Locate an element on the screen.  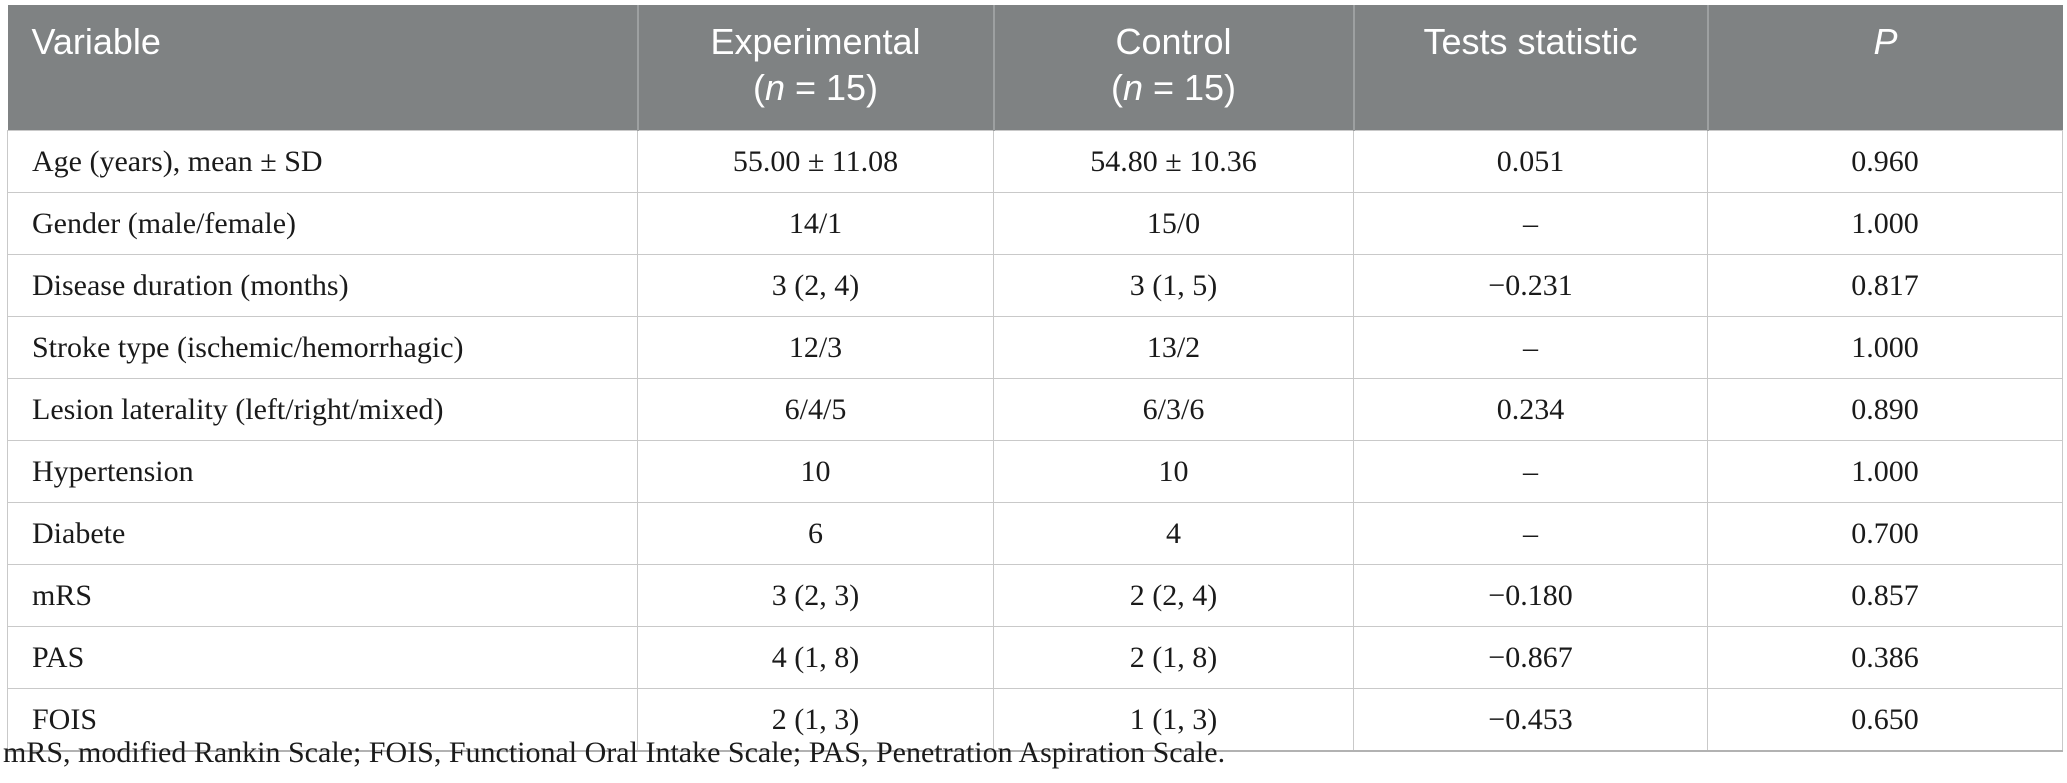
cell-control: 15/0 is located at coordinates (1173, 223).